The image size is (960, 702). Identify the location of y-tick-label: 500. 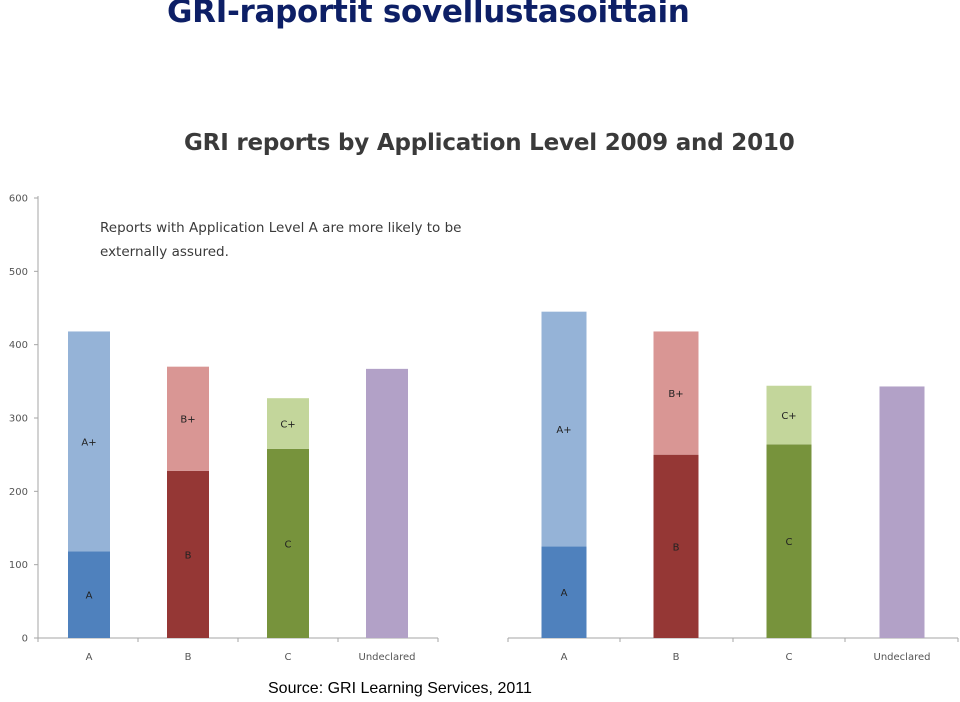
(18, 272).